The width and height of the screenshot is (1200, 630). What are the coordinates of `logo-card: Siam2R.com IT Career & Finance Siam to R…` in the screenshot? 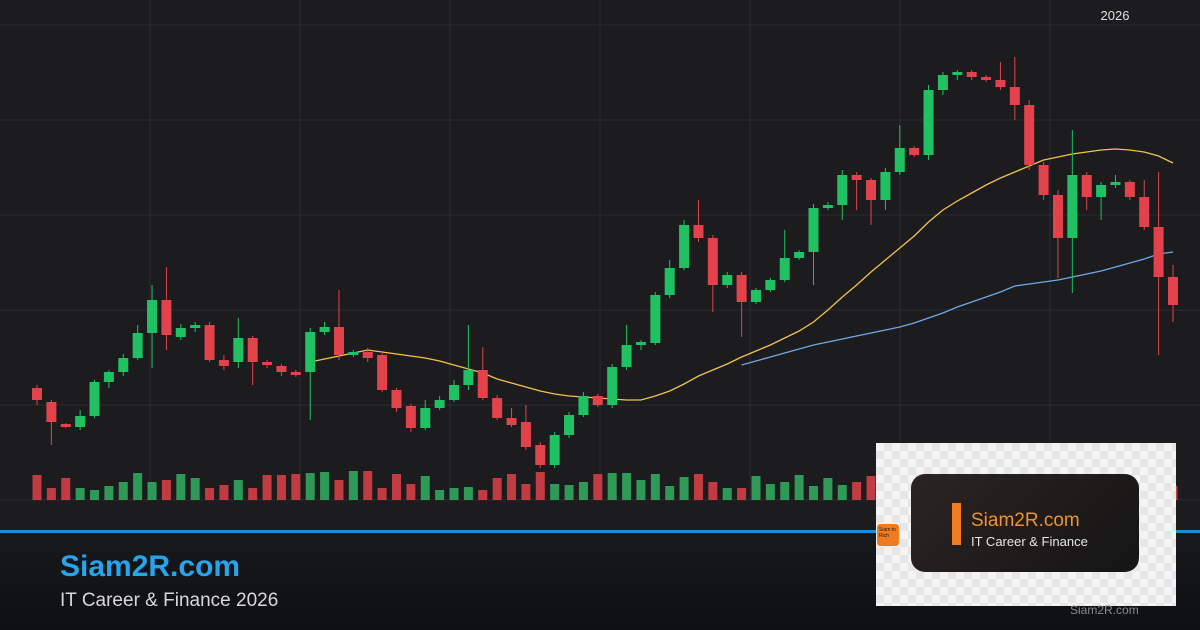 It's located at (1026, 524).